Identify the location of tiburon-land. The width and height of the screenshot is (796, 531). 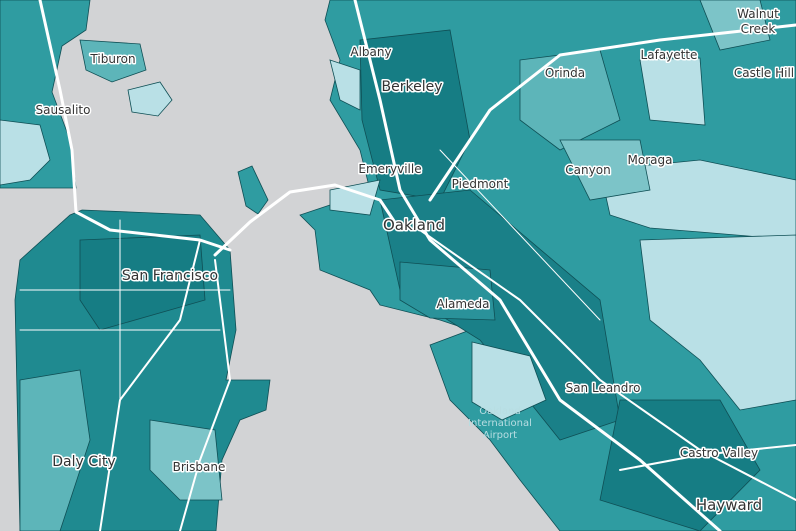
(113, 61).